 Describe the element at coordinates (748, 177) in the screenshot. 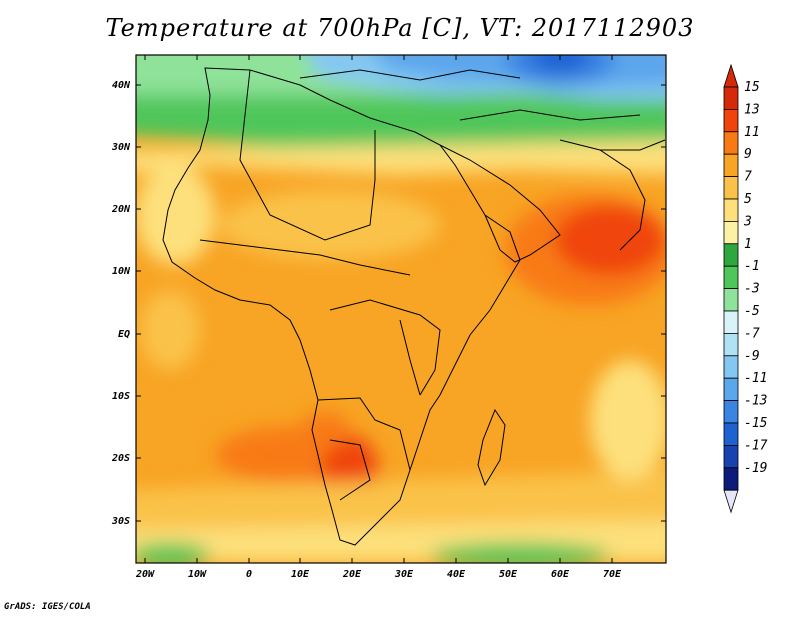

I see `colorbar-label: 7` at that location.